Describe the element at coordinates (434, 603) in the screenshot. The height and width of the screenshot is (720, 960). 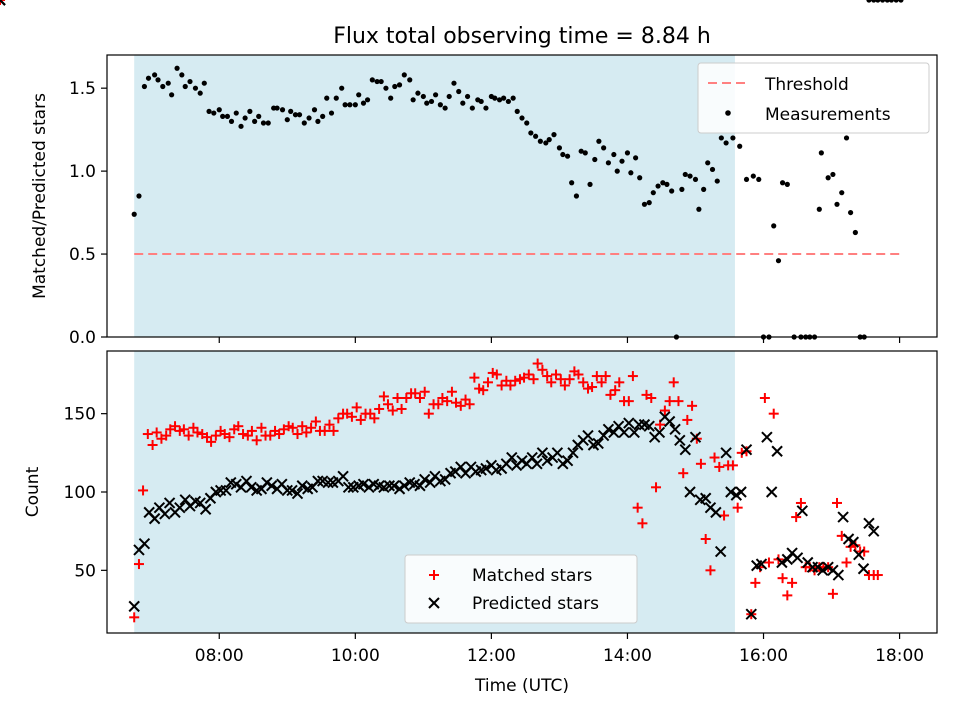
I see `legend-predicted-swatch` at that location.